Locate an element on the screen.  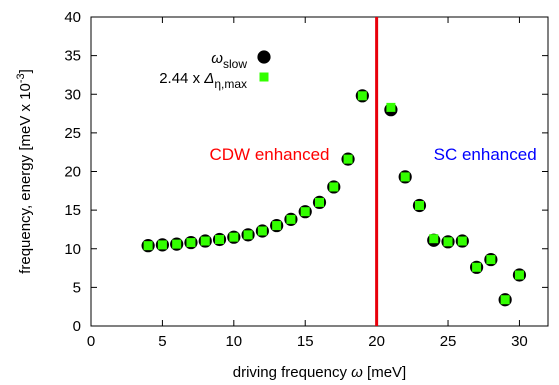
x-tick-label: 5 is located at coordinates (162, 341).